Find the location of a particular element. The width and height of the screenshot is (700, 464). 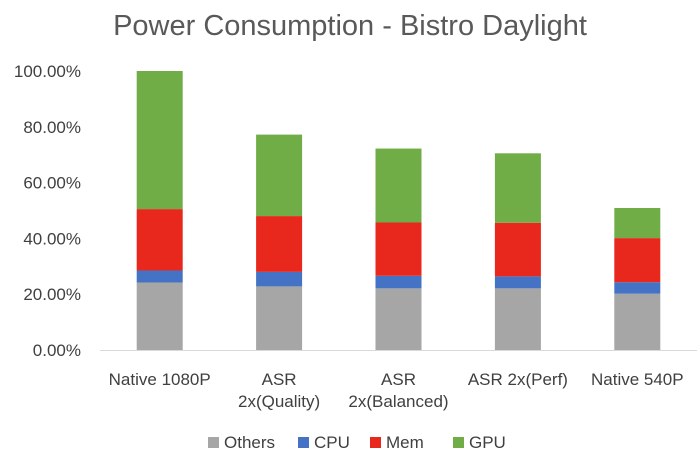

y-tick-label: 80.00% is located at coordinates (52, 127).